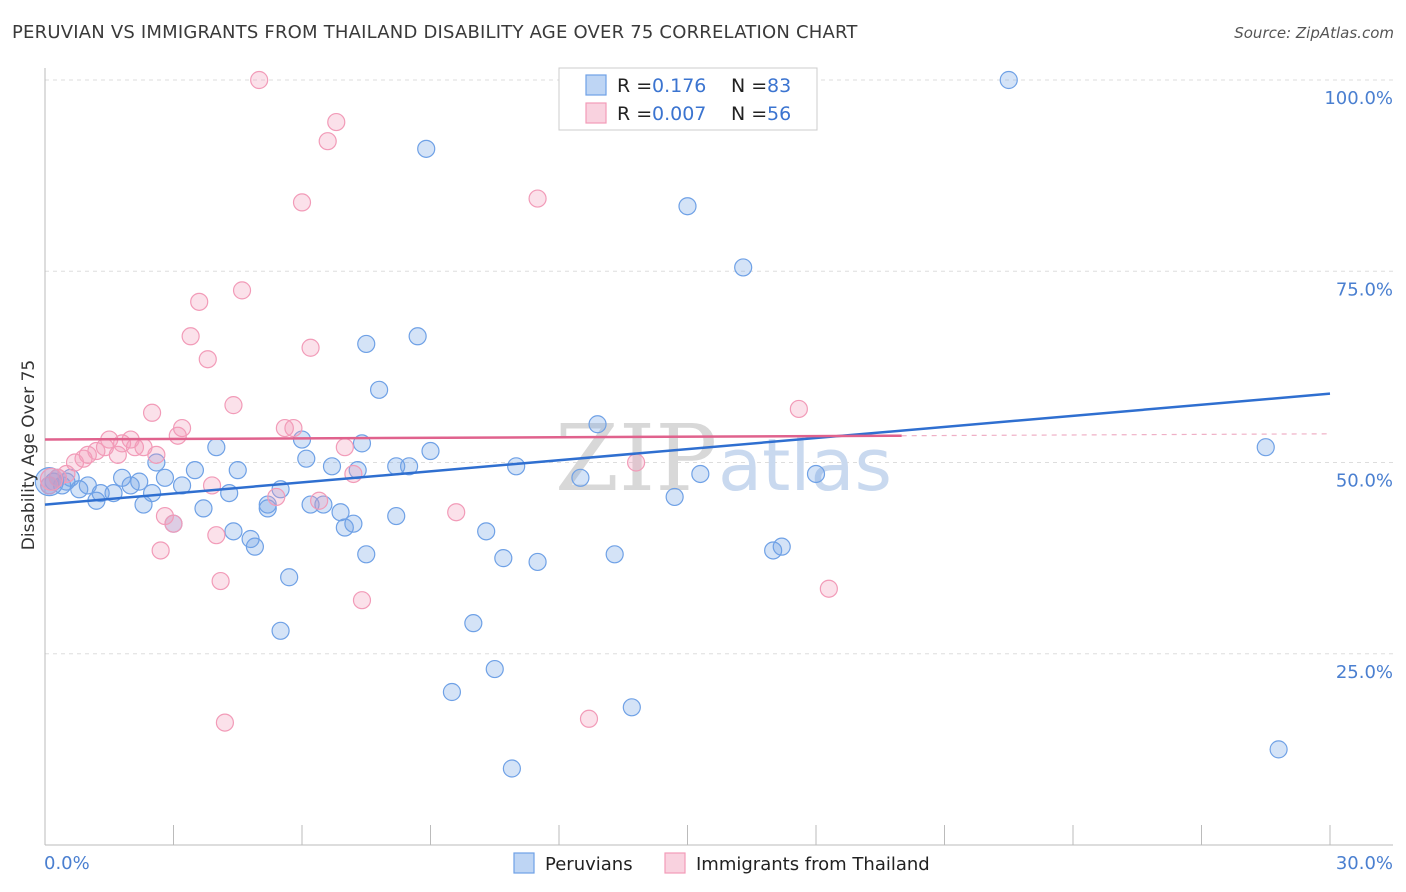 The height and width of the screenshot is (892, 1406). I want to click on point-series-1-cluster, so click(51, 479).